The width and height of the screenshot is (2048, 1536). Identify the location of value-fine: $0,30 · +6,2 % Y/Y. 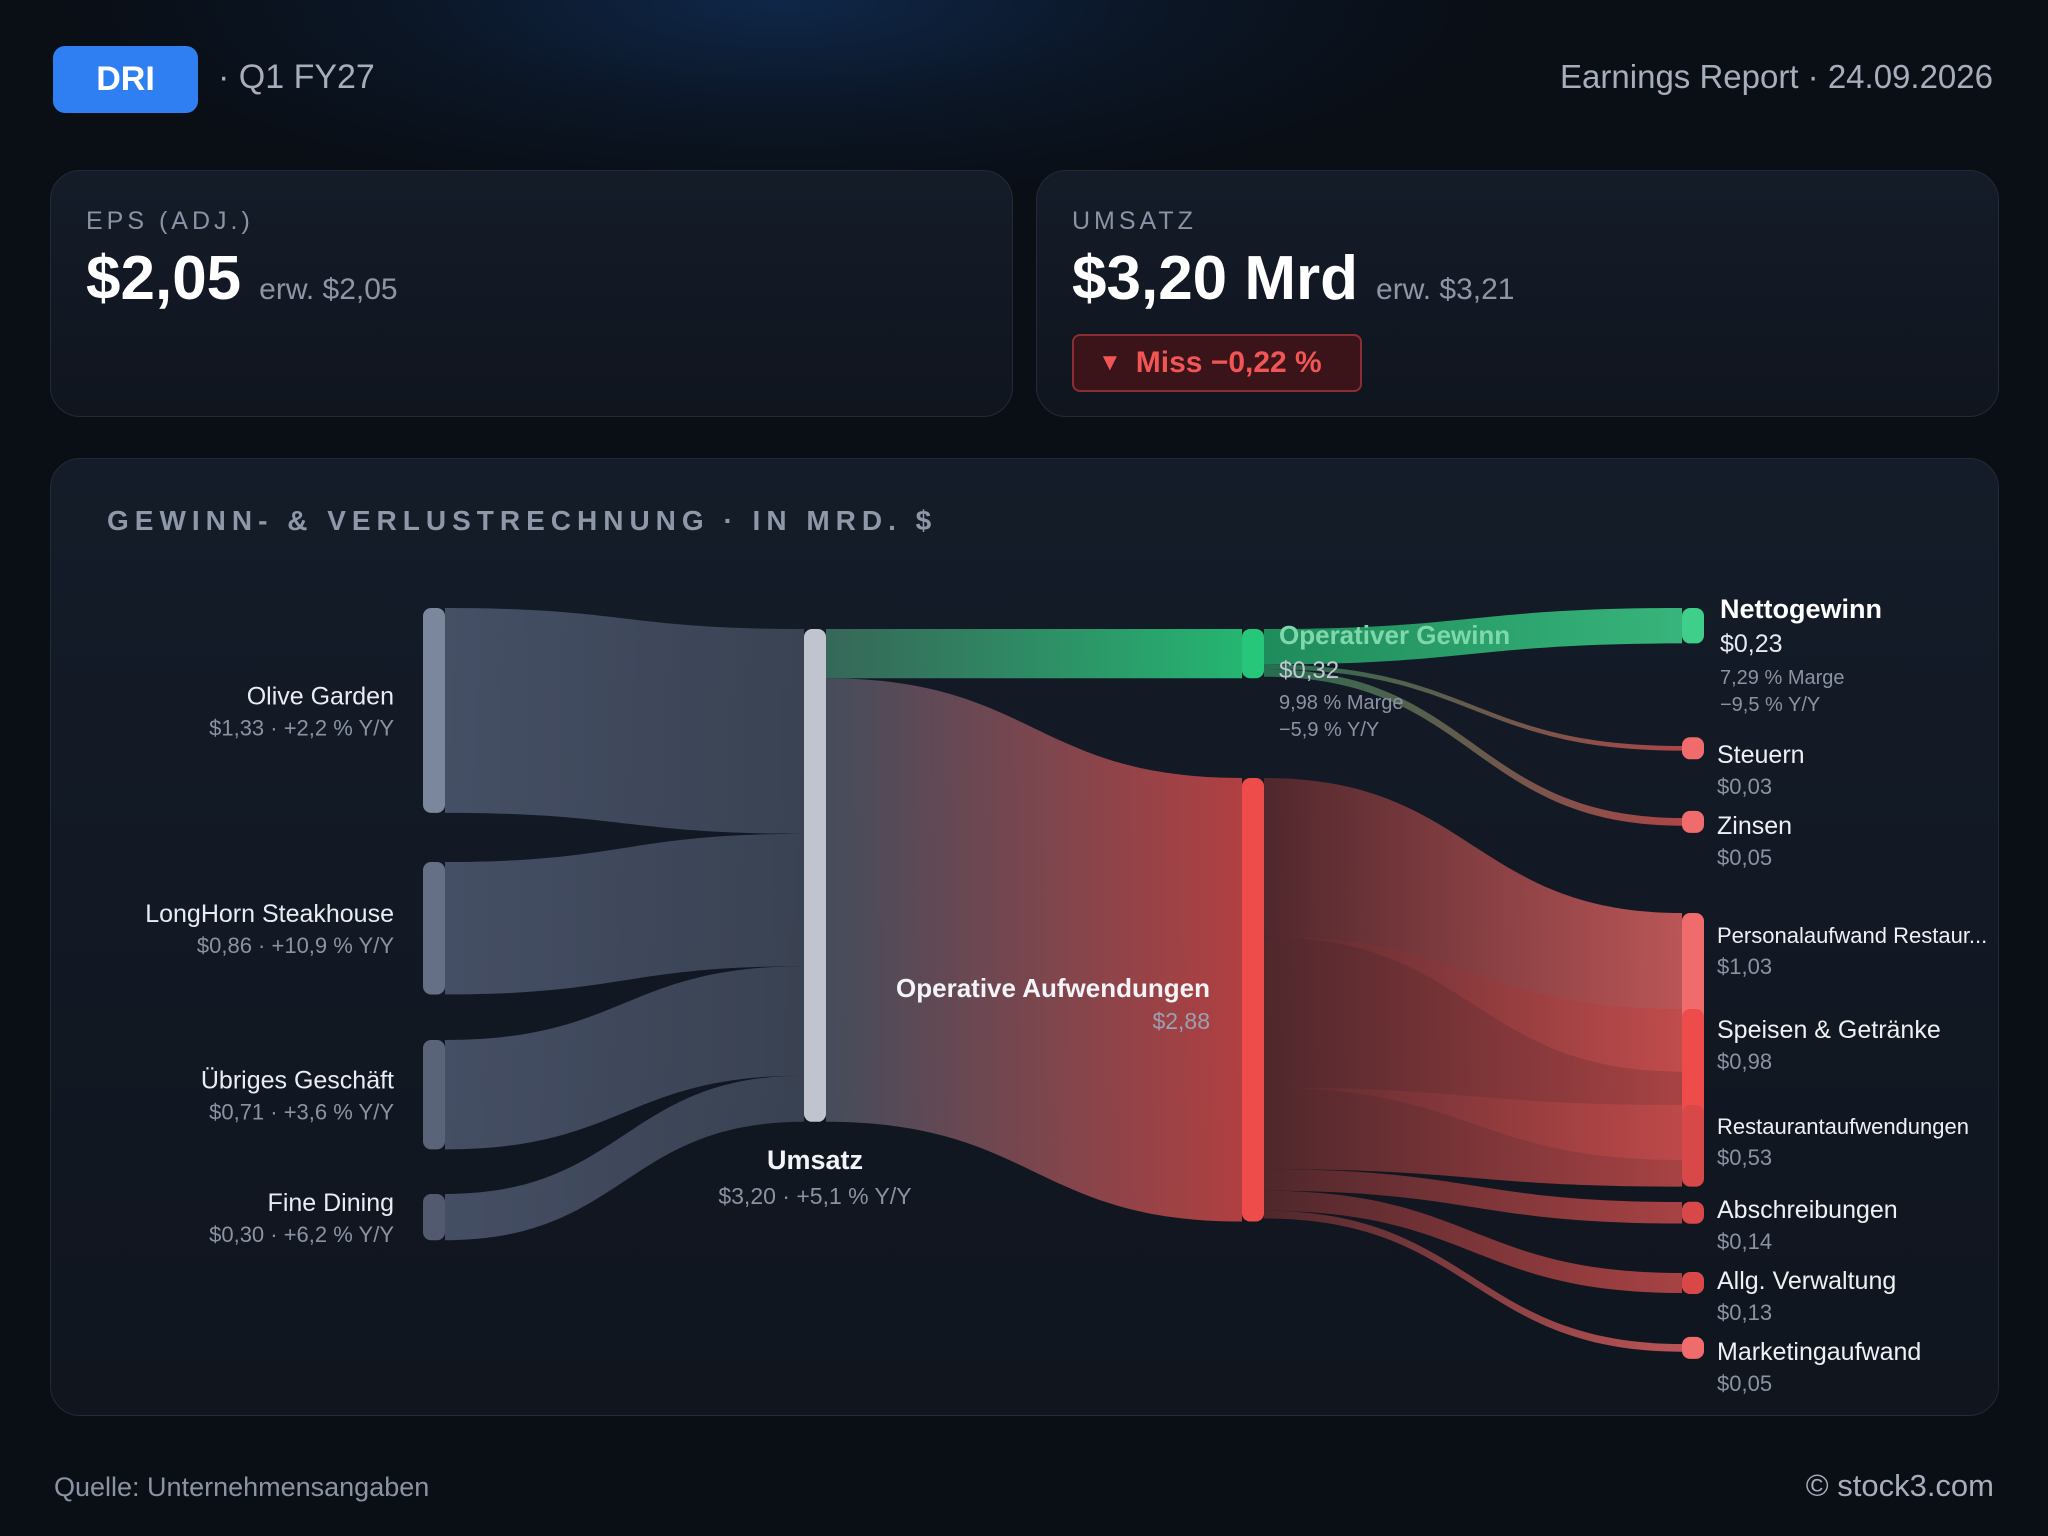
(301, 1234).